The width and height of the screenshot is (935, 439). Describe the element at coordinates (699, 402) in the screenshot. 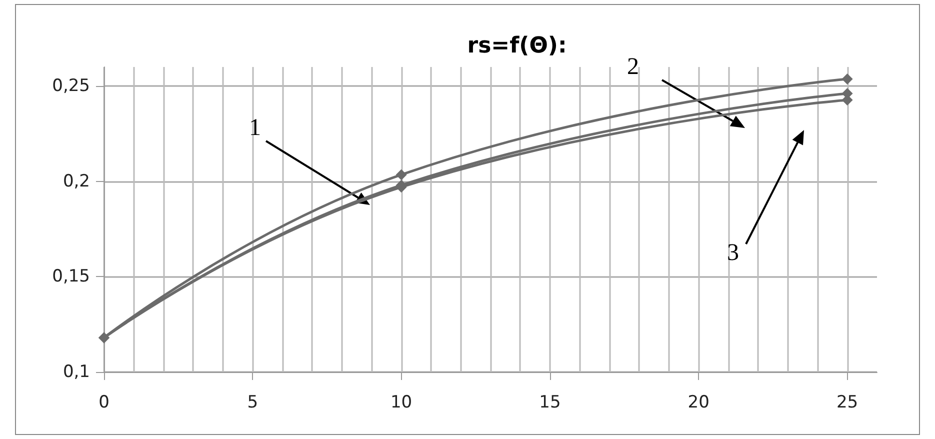

I see `x-tick-label: 20` at that location.